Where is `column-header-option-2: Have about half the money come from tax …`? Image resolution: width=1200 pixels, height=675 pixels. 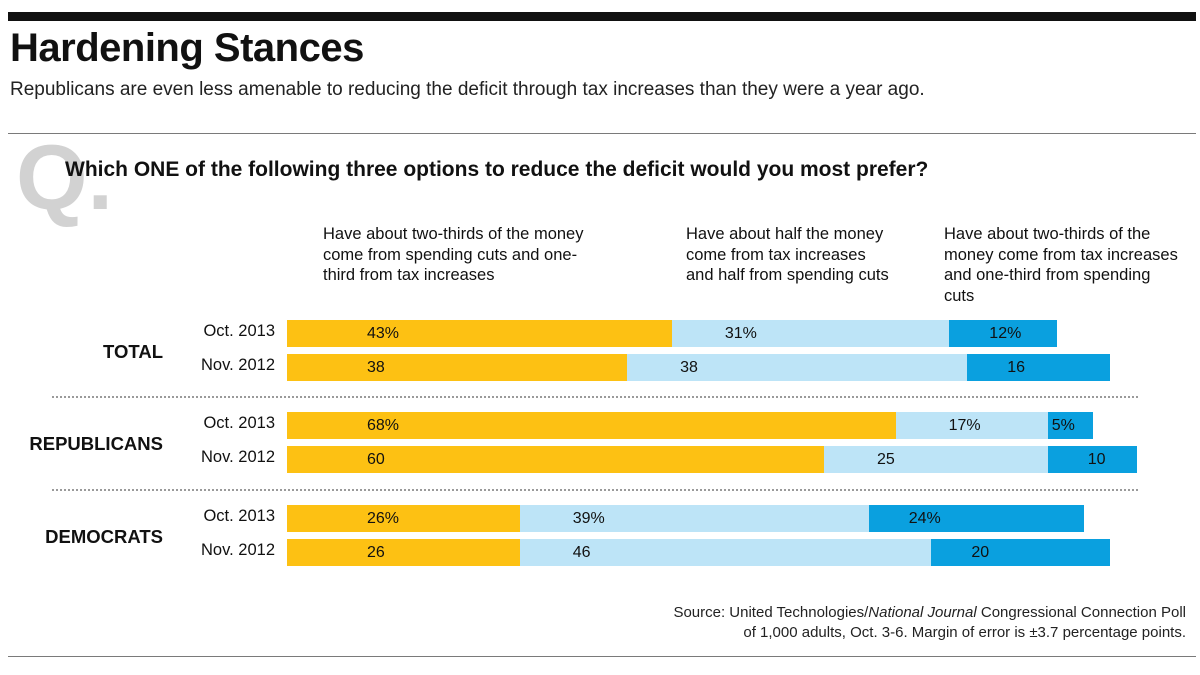
column-header-option-2: Have about half the money come from tax … is located at coordinates (787, 254).